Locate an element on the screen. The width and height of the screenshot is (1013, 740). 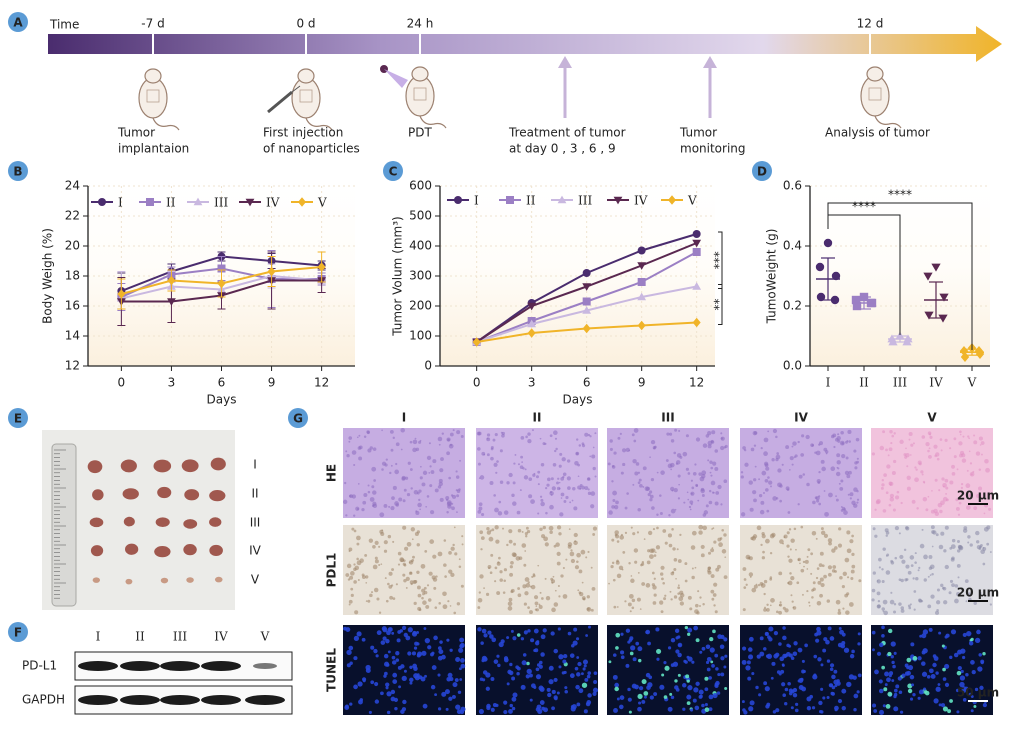
timeline-step: Tumor is located at coordinates (136, 133).